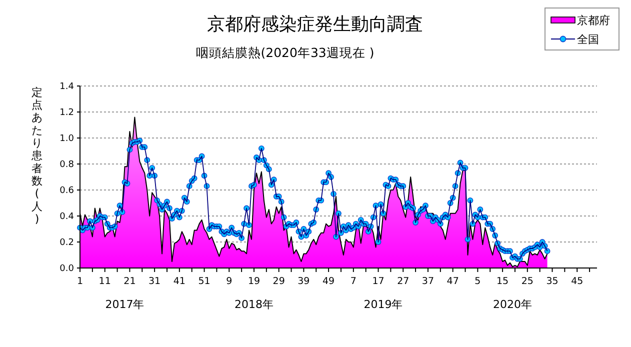 The image size is (631, 347). Describe the element at coordinates (477, 281) in the screenshot. I see `x-tick-label: 5` at that location.